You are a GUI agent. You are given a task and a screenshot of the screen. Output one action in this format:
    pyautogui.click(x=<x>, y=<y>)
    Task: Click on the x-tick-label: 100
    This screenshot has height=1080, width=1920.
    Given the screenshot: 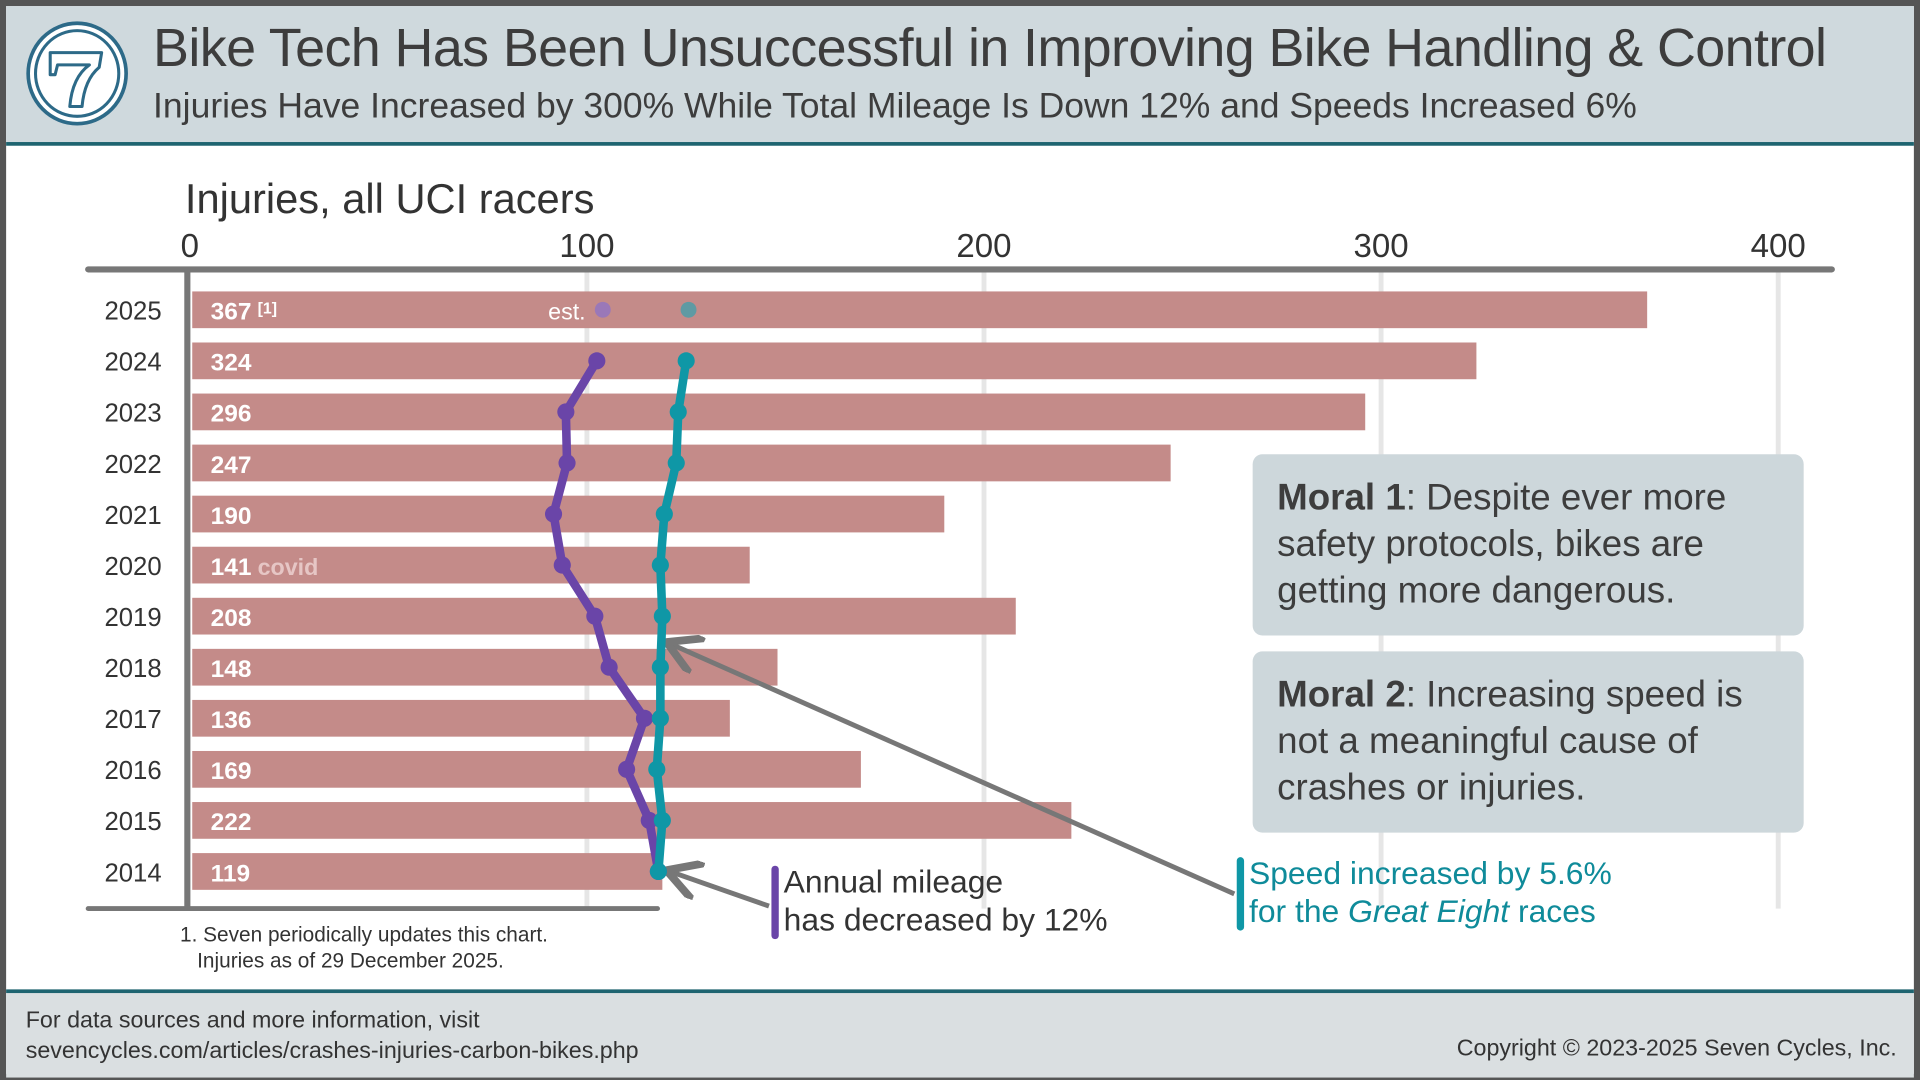 What is the action you would take?
    pyautogui.click(x=586, y=246)
    